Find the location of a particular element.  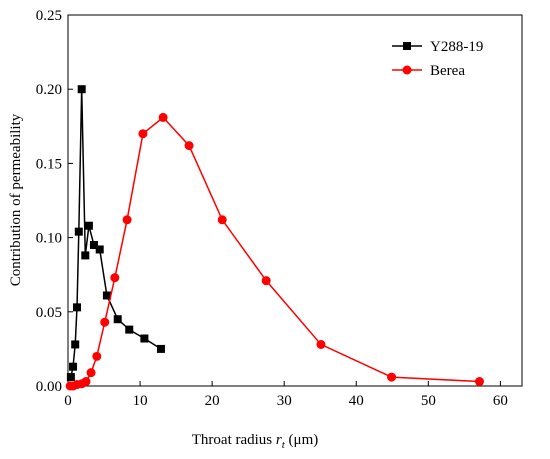

x-label-sub: t is located at coordinates (284, 445).